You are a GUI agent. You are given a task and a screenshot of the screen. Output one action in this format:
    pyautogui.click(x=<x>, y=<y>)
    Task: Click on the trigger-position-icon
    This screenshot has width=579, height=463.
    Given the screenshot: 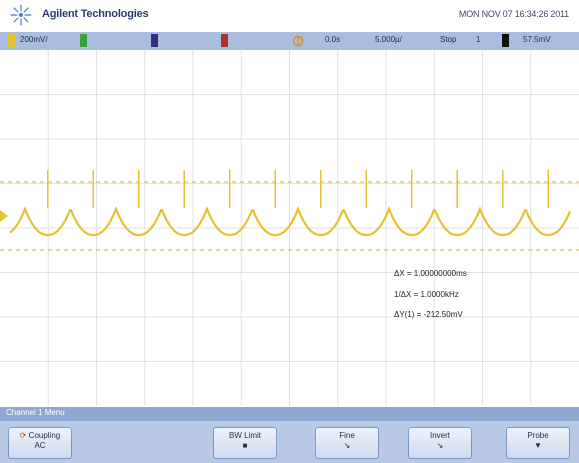 What is the action you would take?
    pyautogui.click(x=298, y=41)
    